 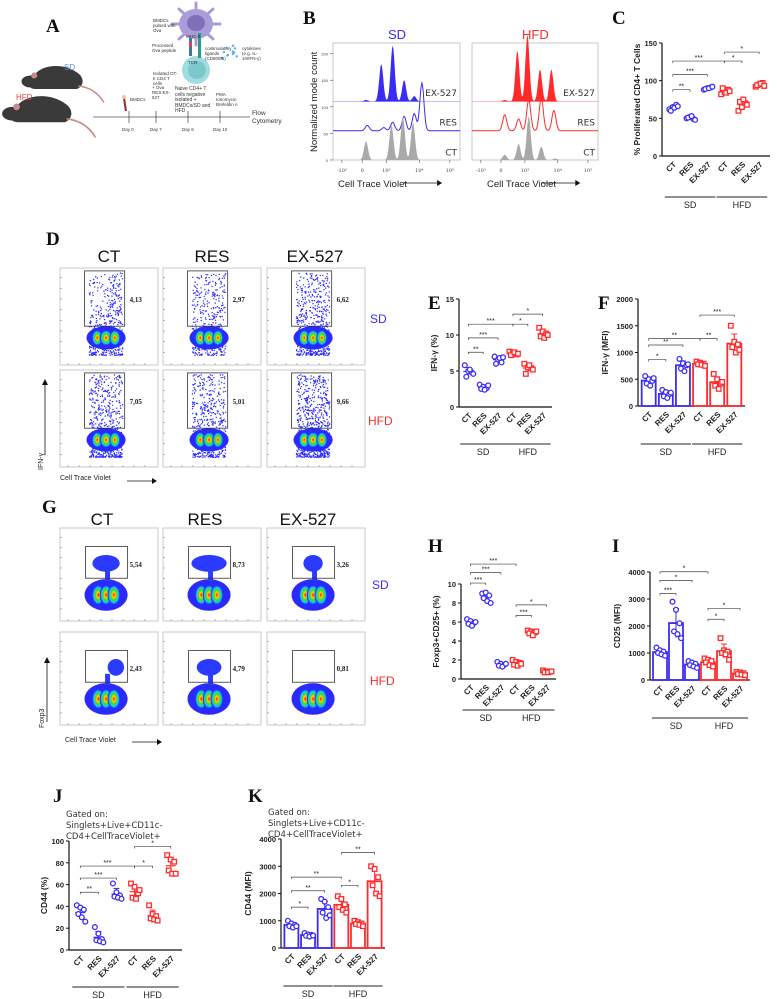 I want to click on y-axis-label: IFN-γ (%), so click(x=434, y=352).